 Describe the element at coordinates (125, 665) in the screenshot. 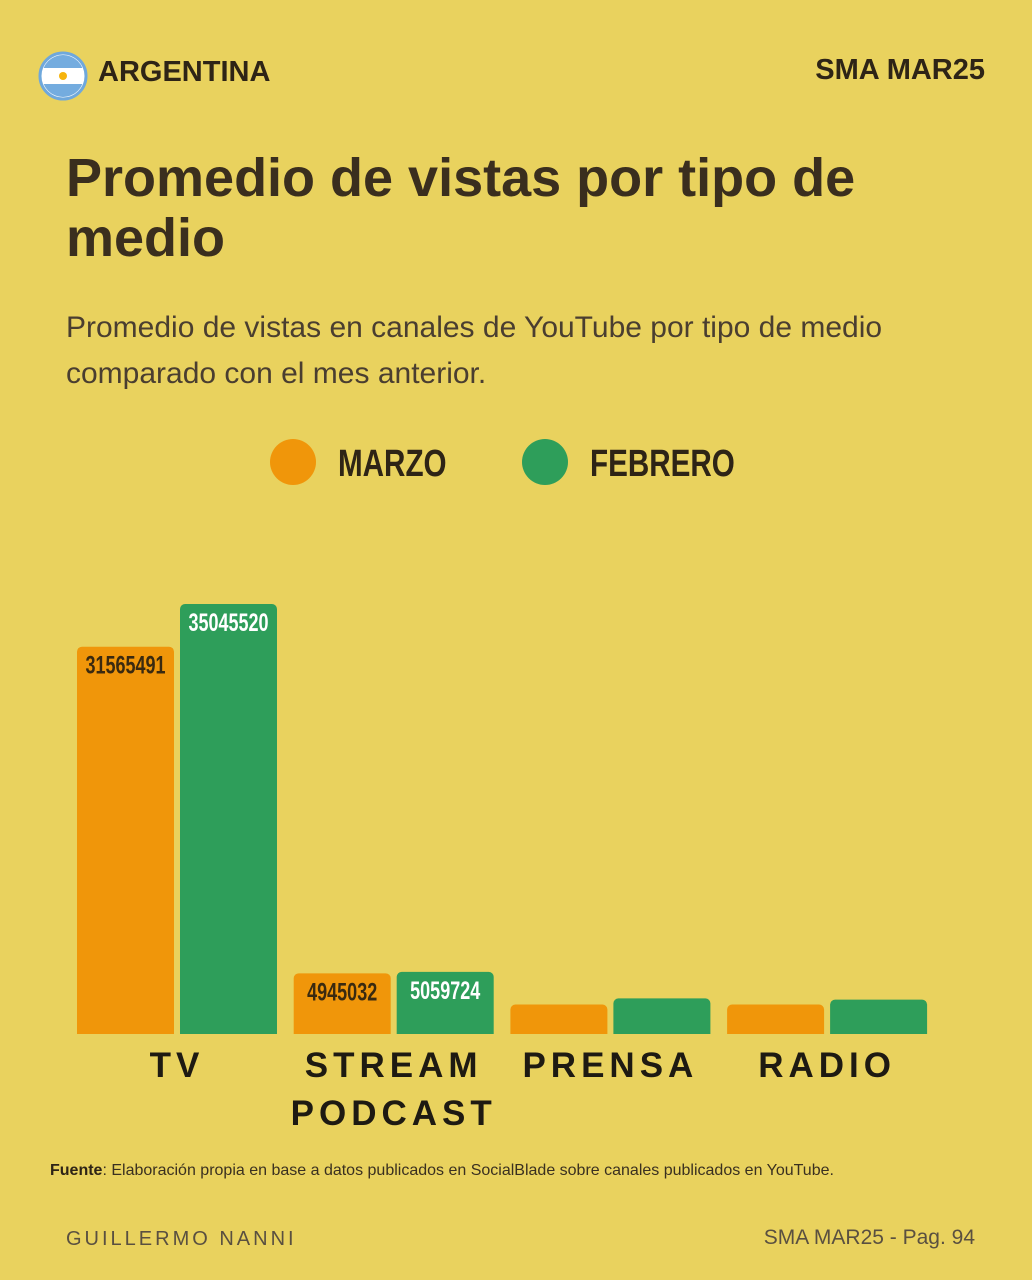

I see `value-label: 31565491` at that location.